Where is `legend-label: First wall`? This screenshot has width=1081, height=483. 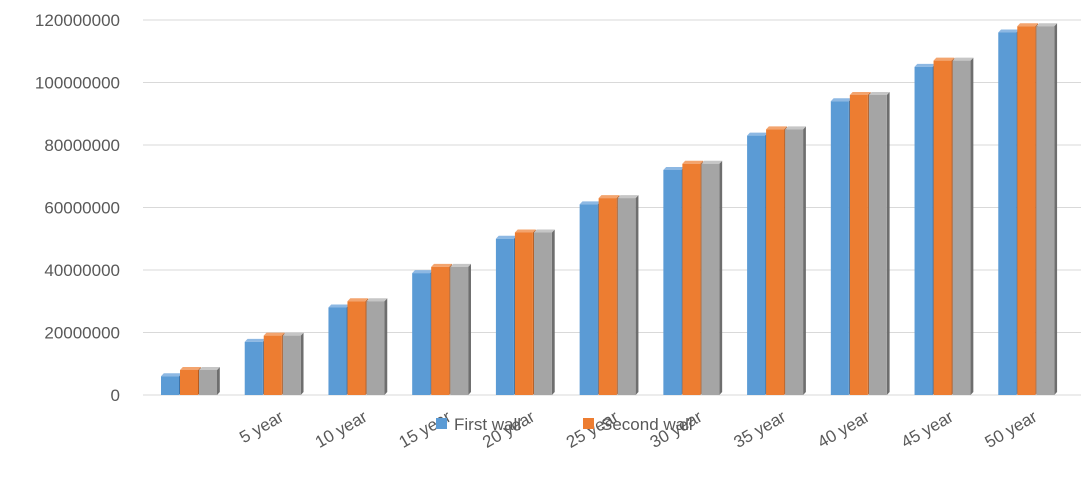 legend-label: First wall is located at coordinates (487, 424).